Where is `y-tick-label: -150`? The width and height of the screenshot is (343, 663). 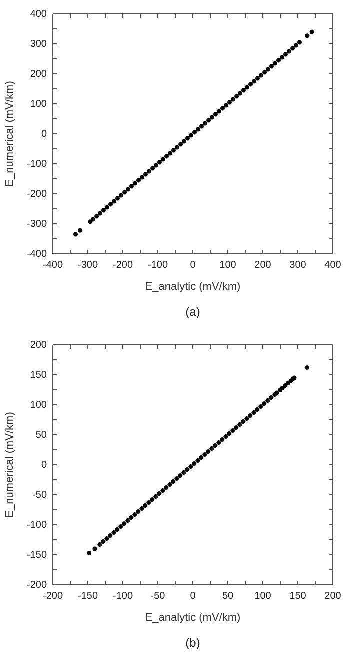 y-tick-label: -150 is located at coordinates (37, 556).